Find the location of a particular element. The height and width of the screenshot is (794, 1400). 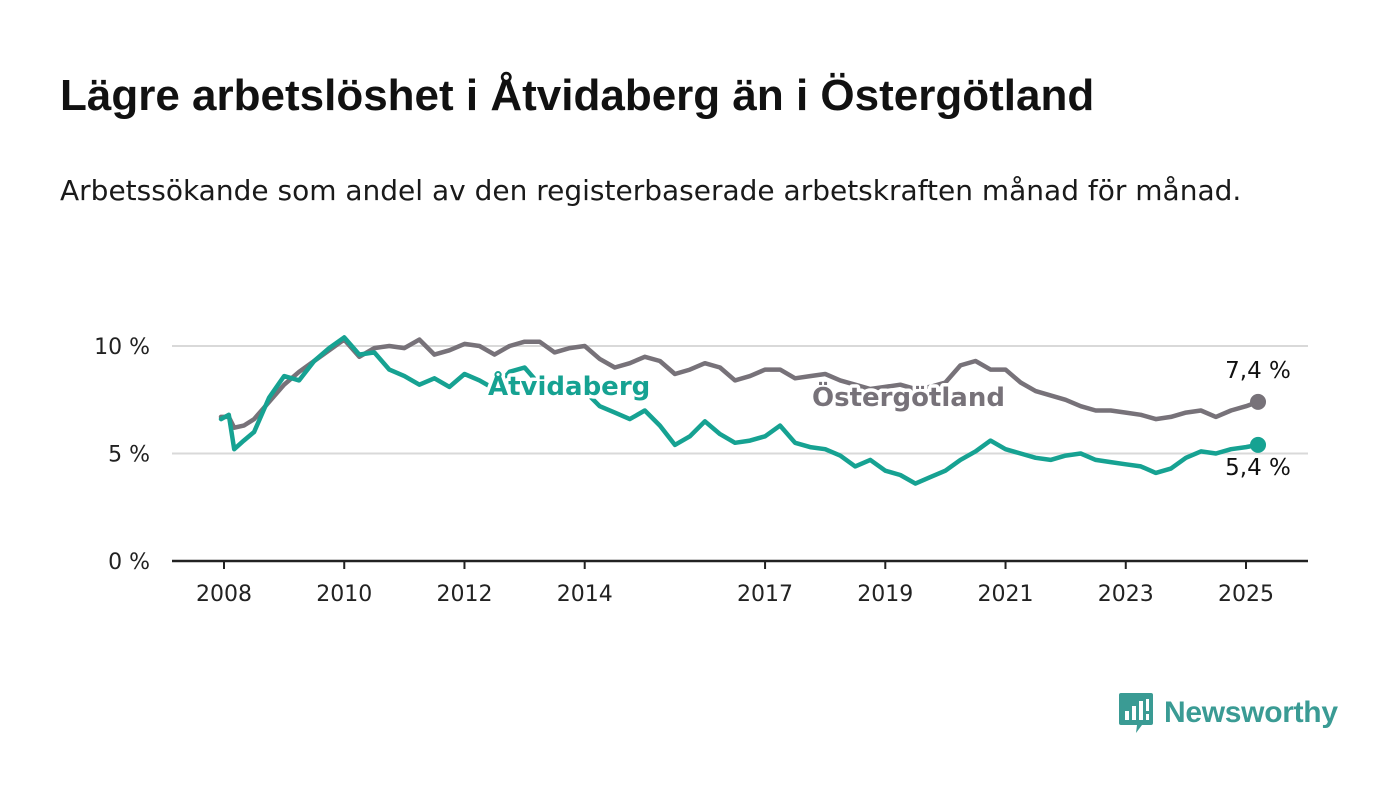

x-tick-label: 2017 is located at coordinates (765, 594).